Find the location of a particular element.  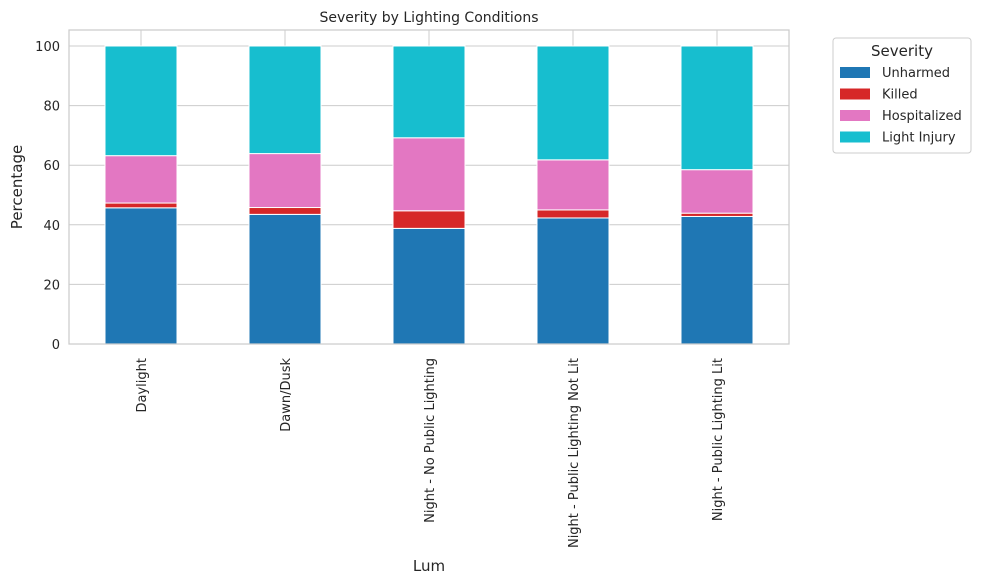

chart-title: Severity by Lighting Conditions is located at coordinates (428, 18).